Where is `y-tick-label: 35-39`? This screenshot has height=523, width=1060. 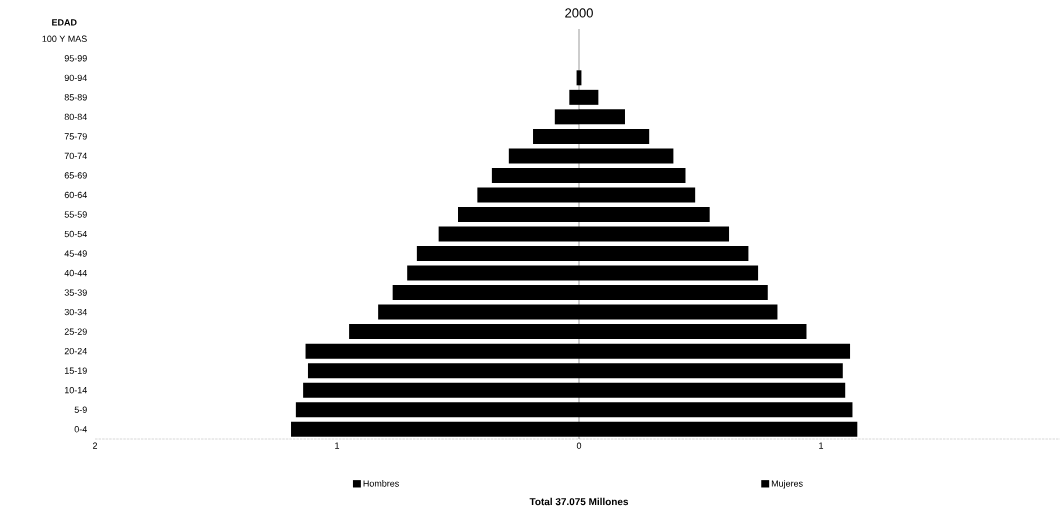
y-tick-label: 35-39 is located at coordinates (75, 292).